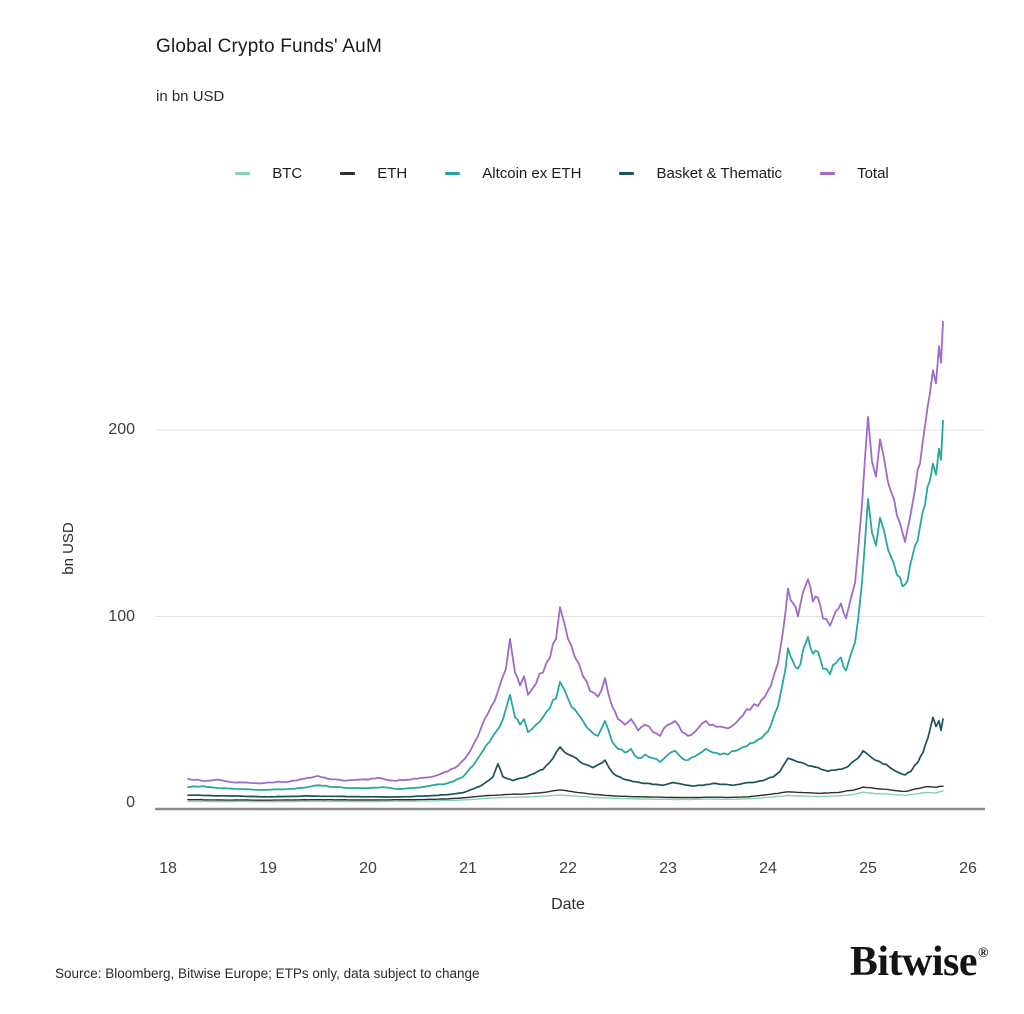  What do you see at coordinates (668, 868) in the screenshot?
I see `x-tick-label-23: 23` at bounding box center [668, 868].